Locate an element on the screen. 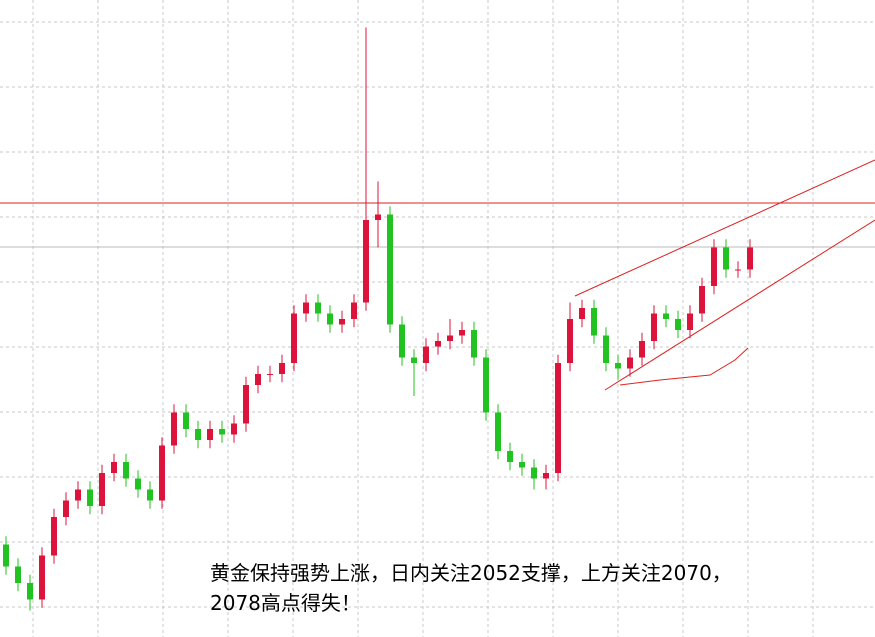 Image resolution: width=875 pixels, height=637 pixels. annotation: 2078高点得失！ is located at coordinates (285, 603).